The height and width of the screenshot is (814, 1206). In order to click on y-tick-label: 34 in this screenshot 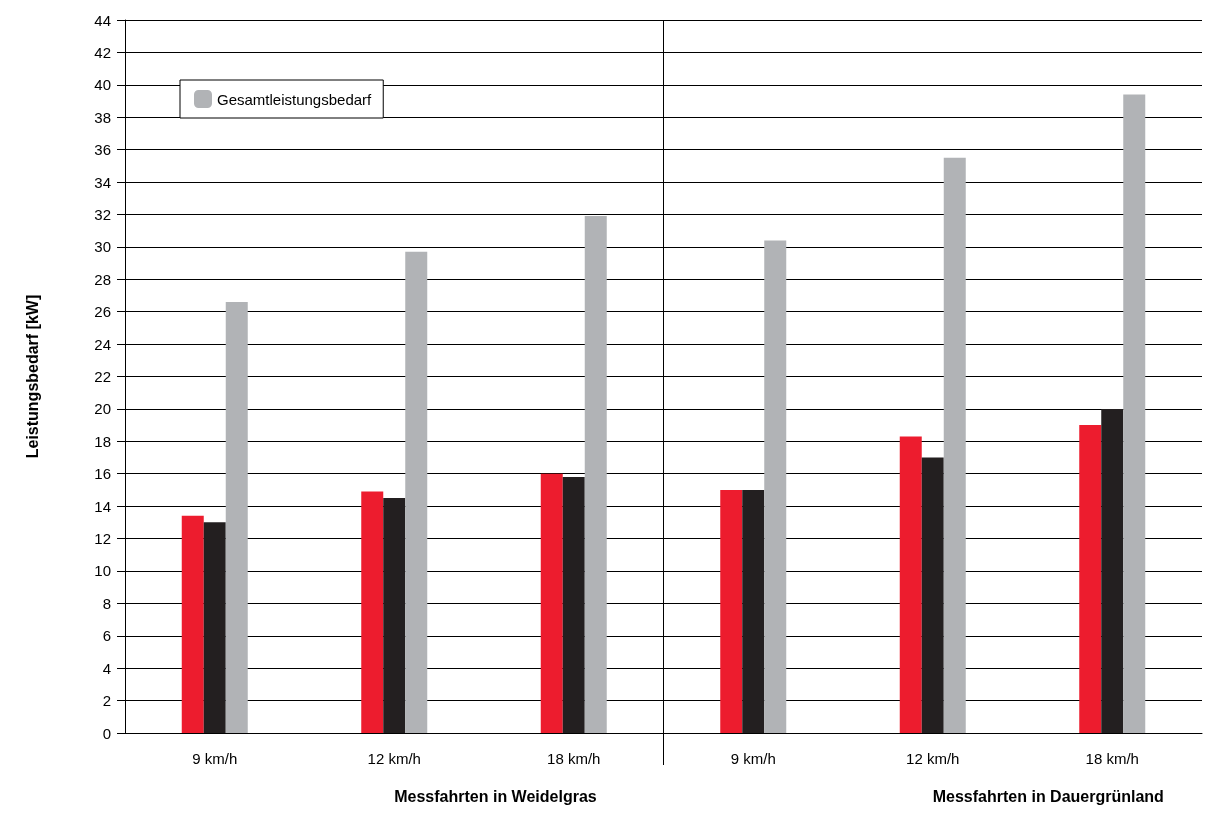, I will do `click(102, 182)`.